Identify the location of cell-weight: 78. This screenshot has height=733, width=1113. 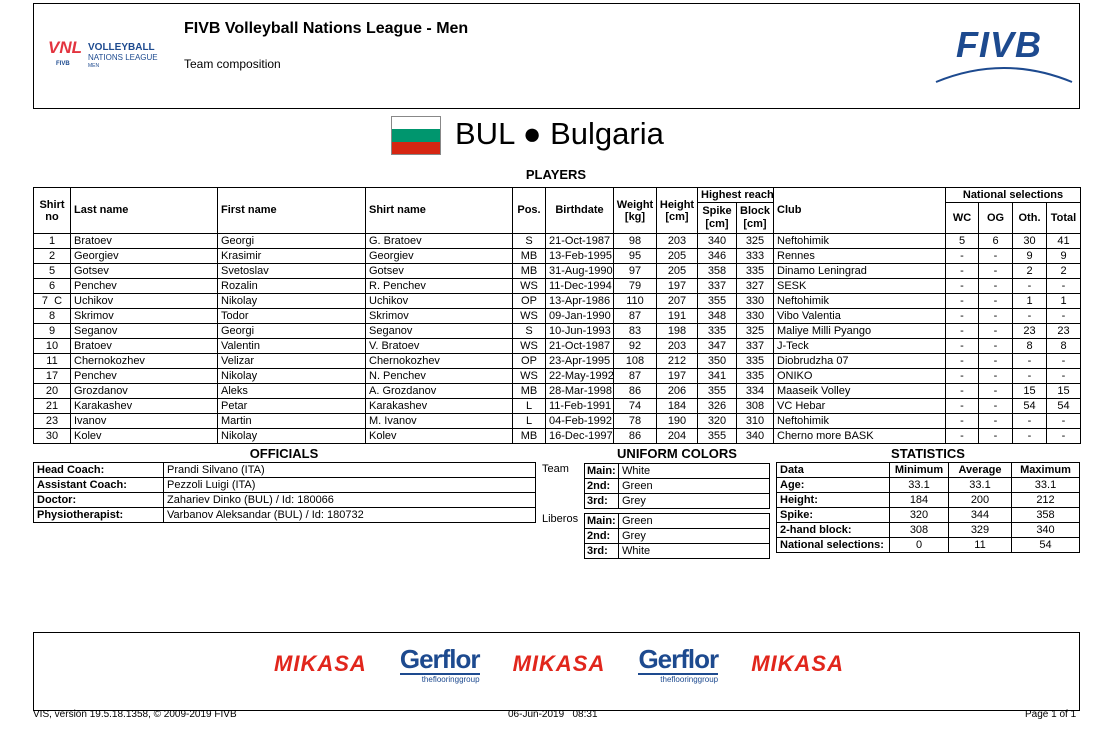
(635, 421).